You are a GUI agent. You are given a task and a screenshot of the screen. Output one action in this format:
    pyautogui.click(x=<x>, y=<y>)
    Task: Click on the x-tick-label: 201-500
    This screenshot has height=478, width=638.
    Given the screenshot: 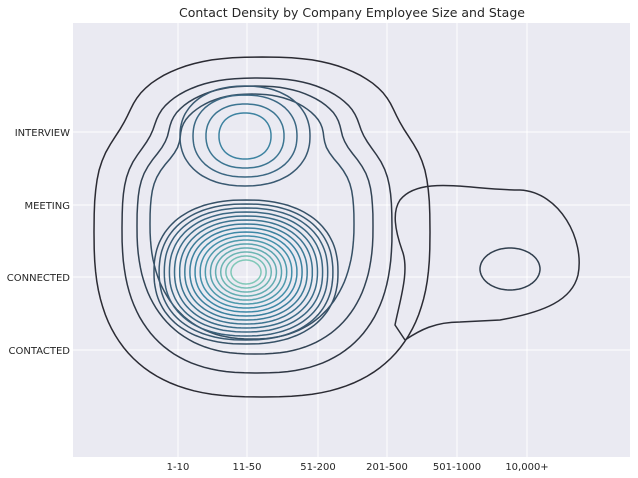 What is the action you would take?
    pyautogui.click(x=387, y=467)
    